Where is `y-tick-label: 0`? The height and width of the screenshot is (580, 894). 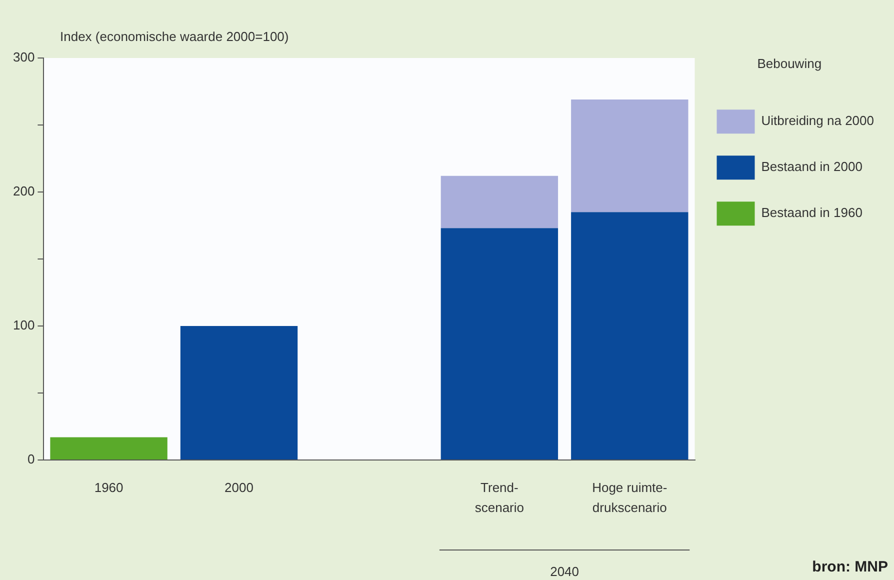
y-tick-label: 0 is located at coordinates (31, 459).